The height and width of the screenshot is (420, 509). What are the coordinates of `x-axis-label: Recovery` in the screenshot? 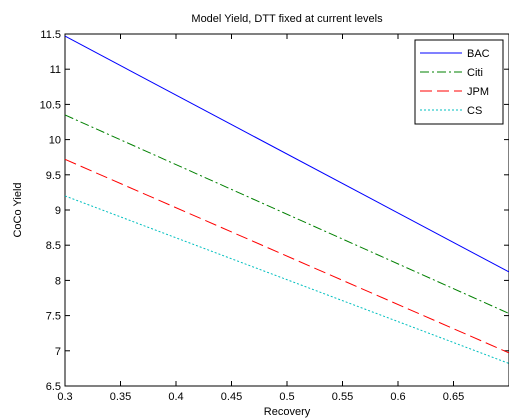 It's located at (287, 412).